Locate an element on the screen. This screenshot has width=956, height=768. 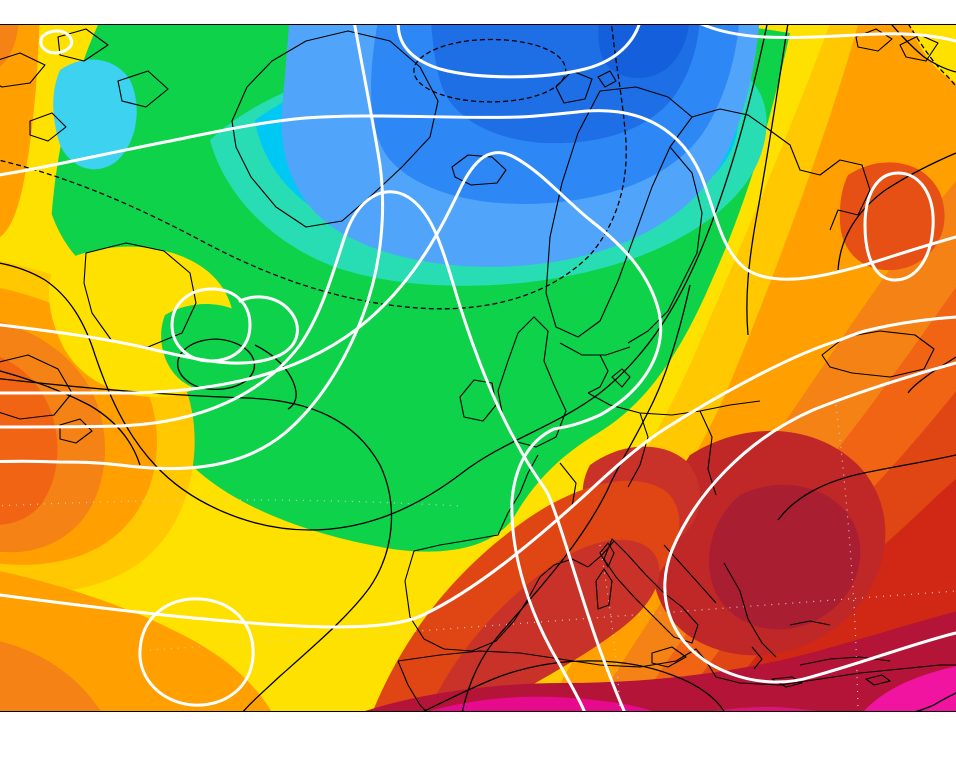
chart-header is located at coordinates (478, 12).